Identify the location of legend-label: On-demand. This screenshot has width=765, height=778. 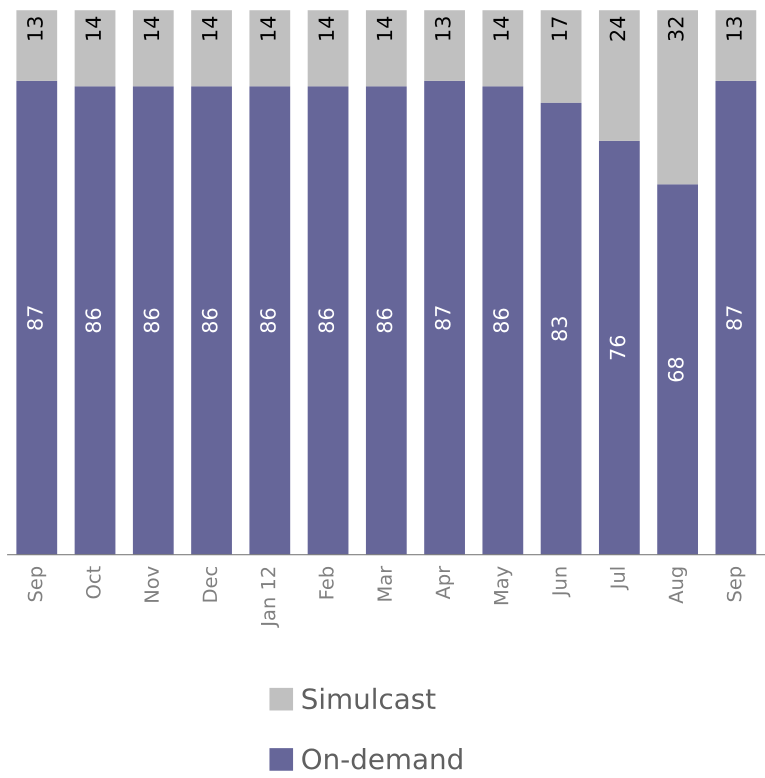
(382, 759).